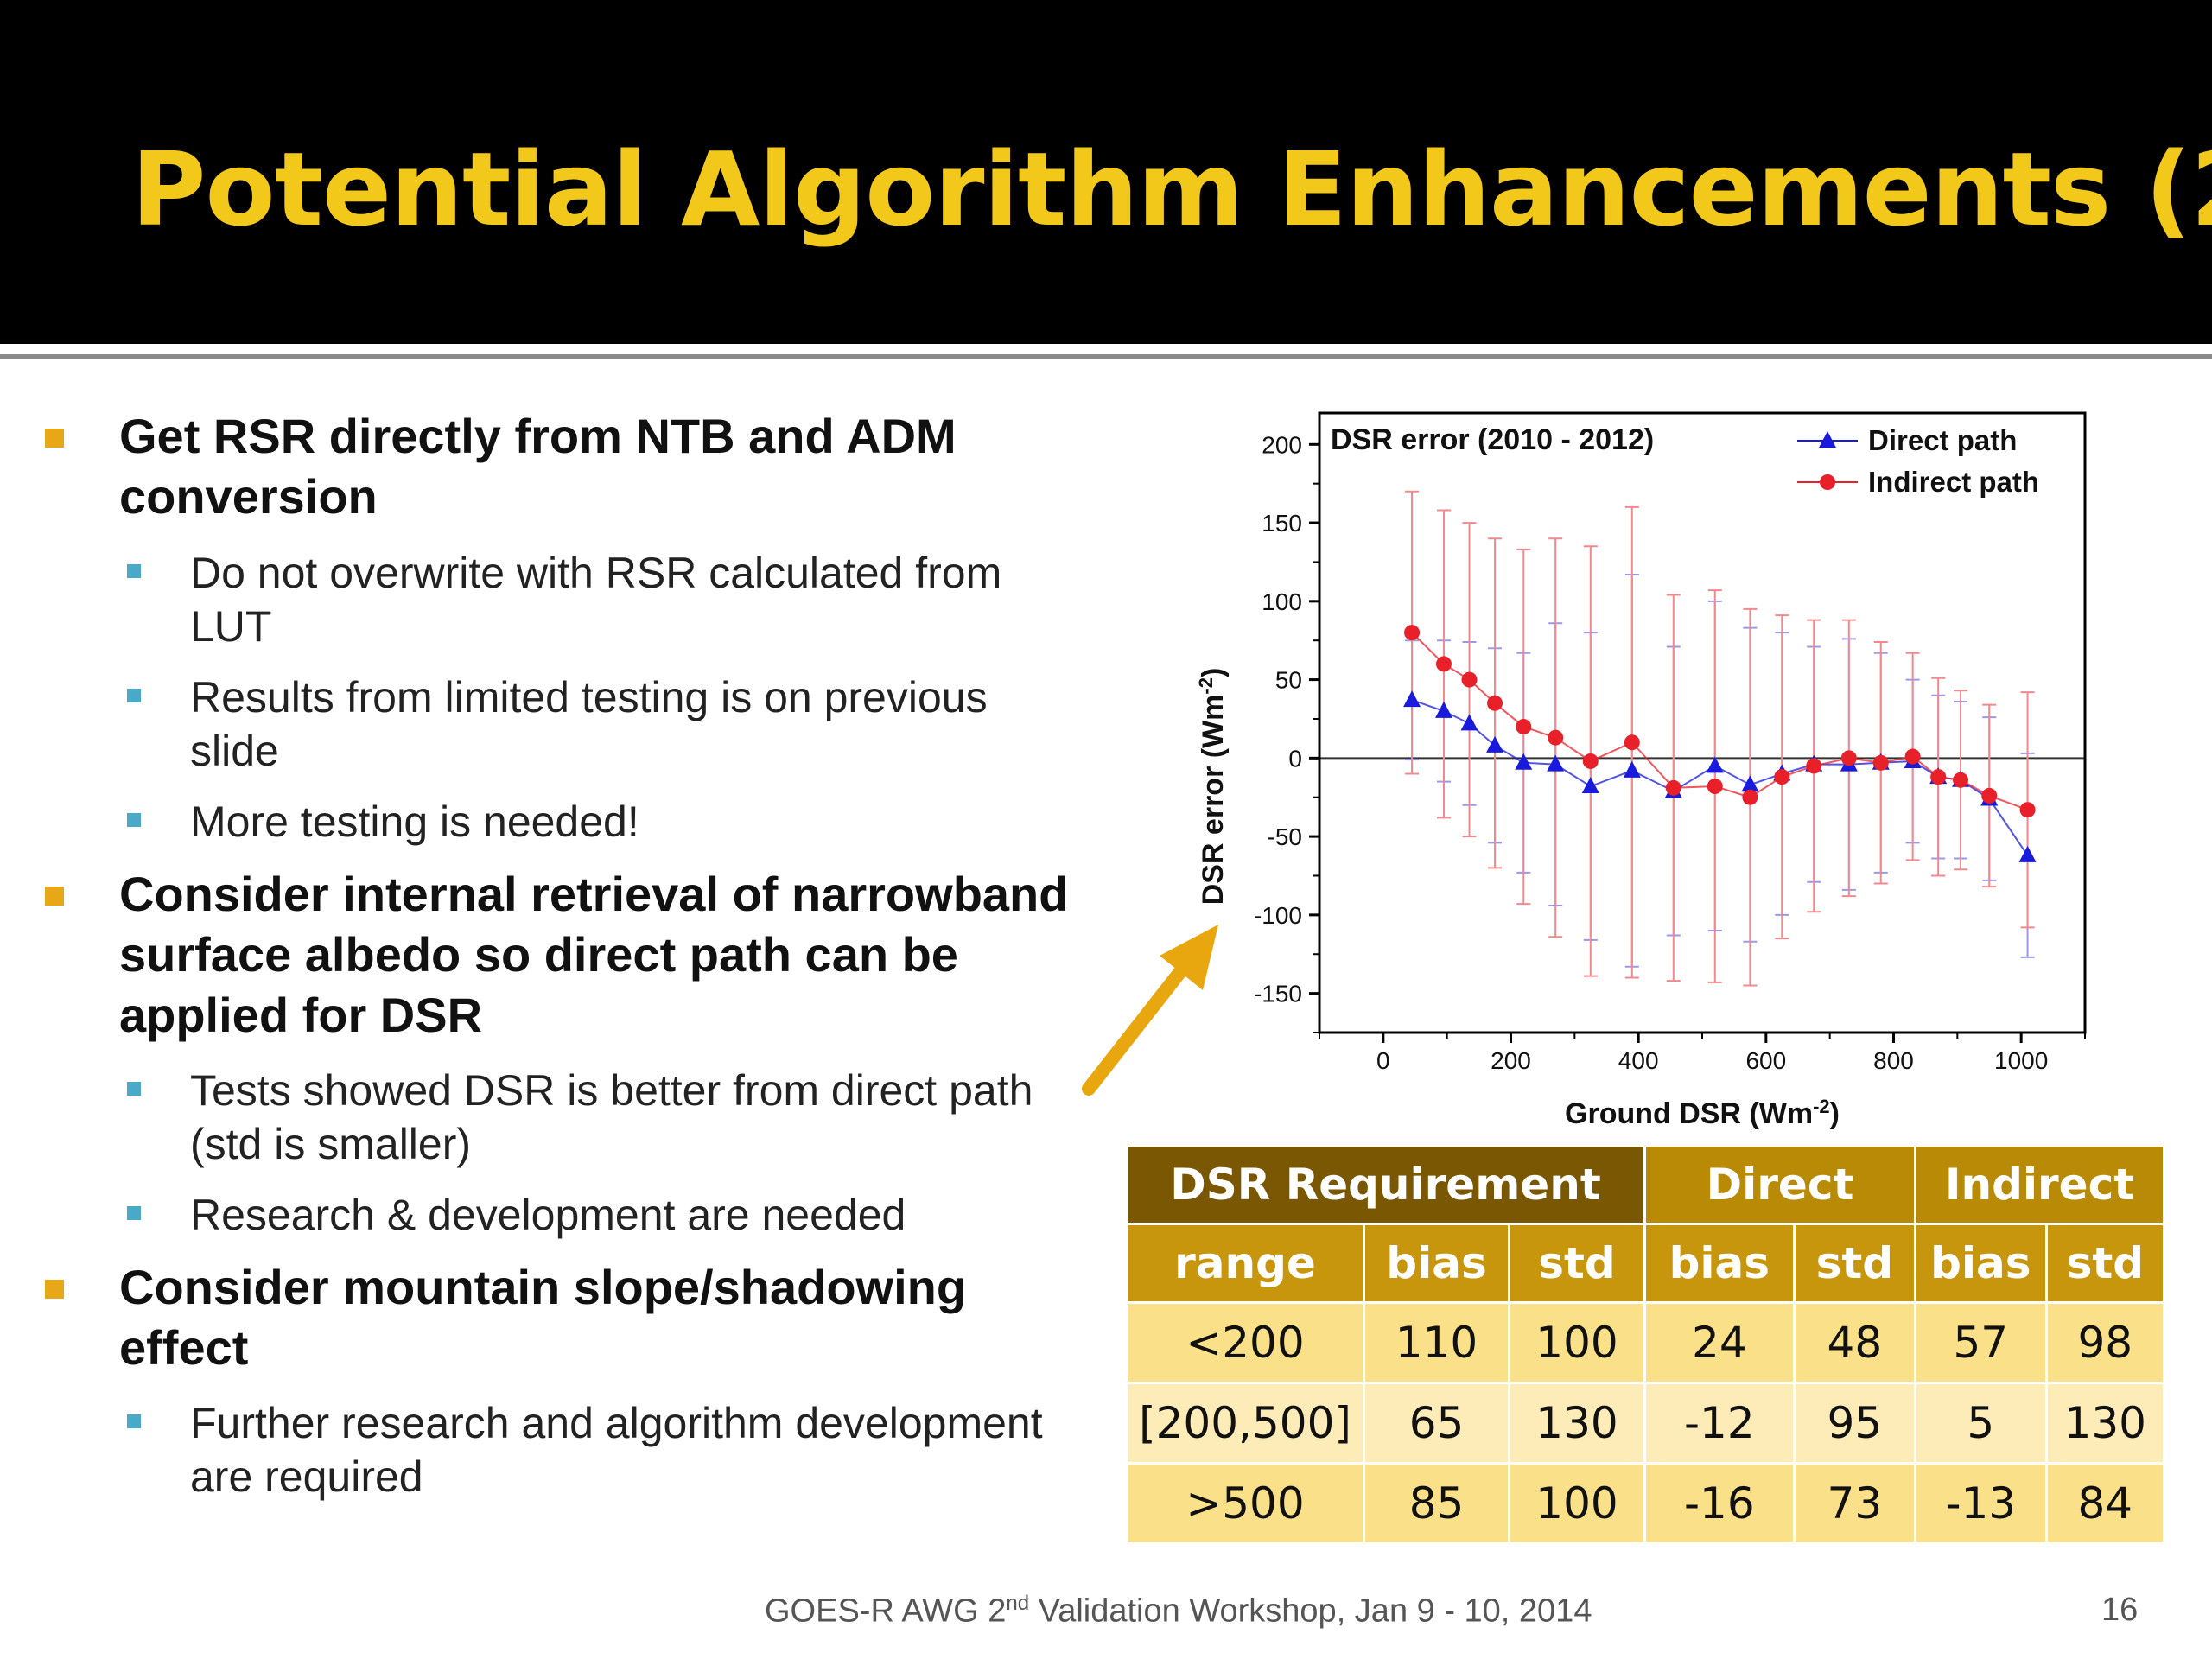 The height and width of the screenshot is (1659, 2212). What do you see at coordinates (656, 822) in the screenshot?
I see `sub-bullet-1-3: More testing is needed!` at bounding box center [656, 822].